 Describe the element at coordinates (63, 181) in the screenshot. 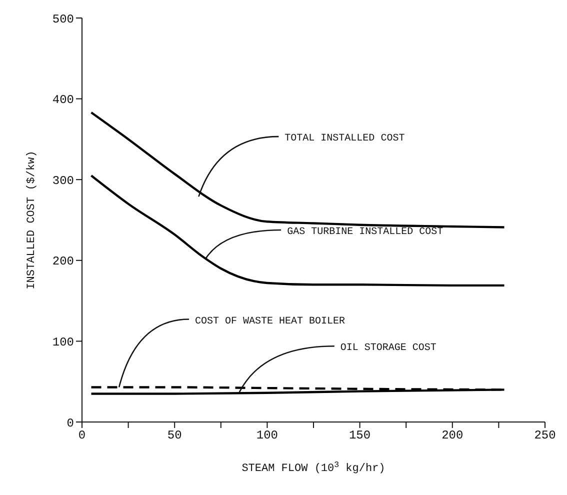

I see `y-tick-label: 300` at that location.